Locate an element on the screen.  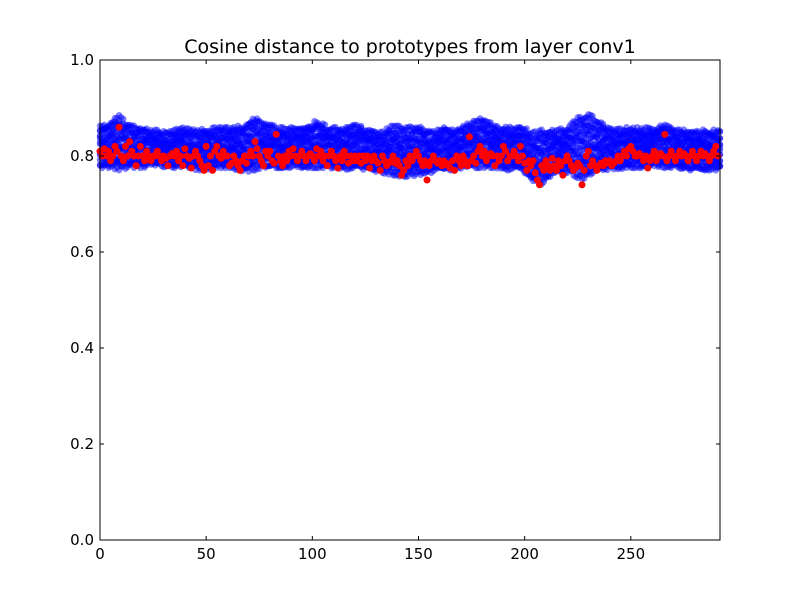
x-tick-label: 50 is located at coordinates (206, 554).